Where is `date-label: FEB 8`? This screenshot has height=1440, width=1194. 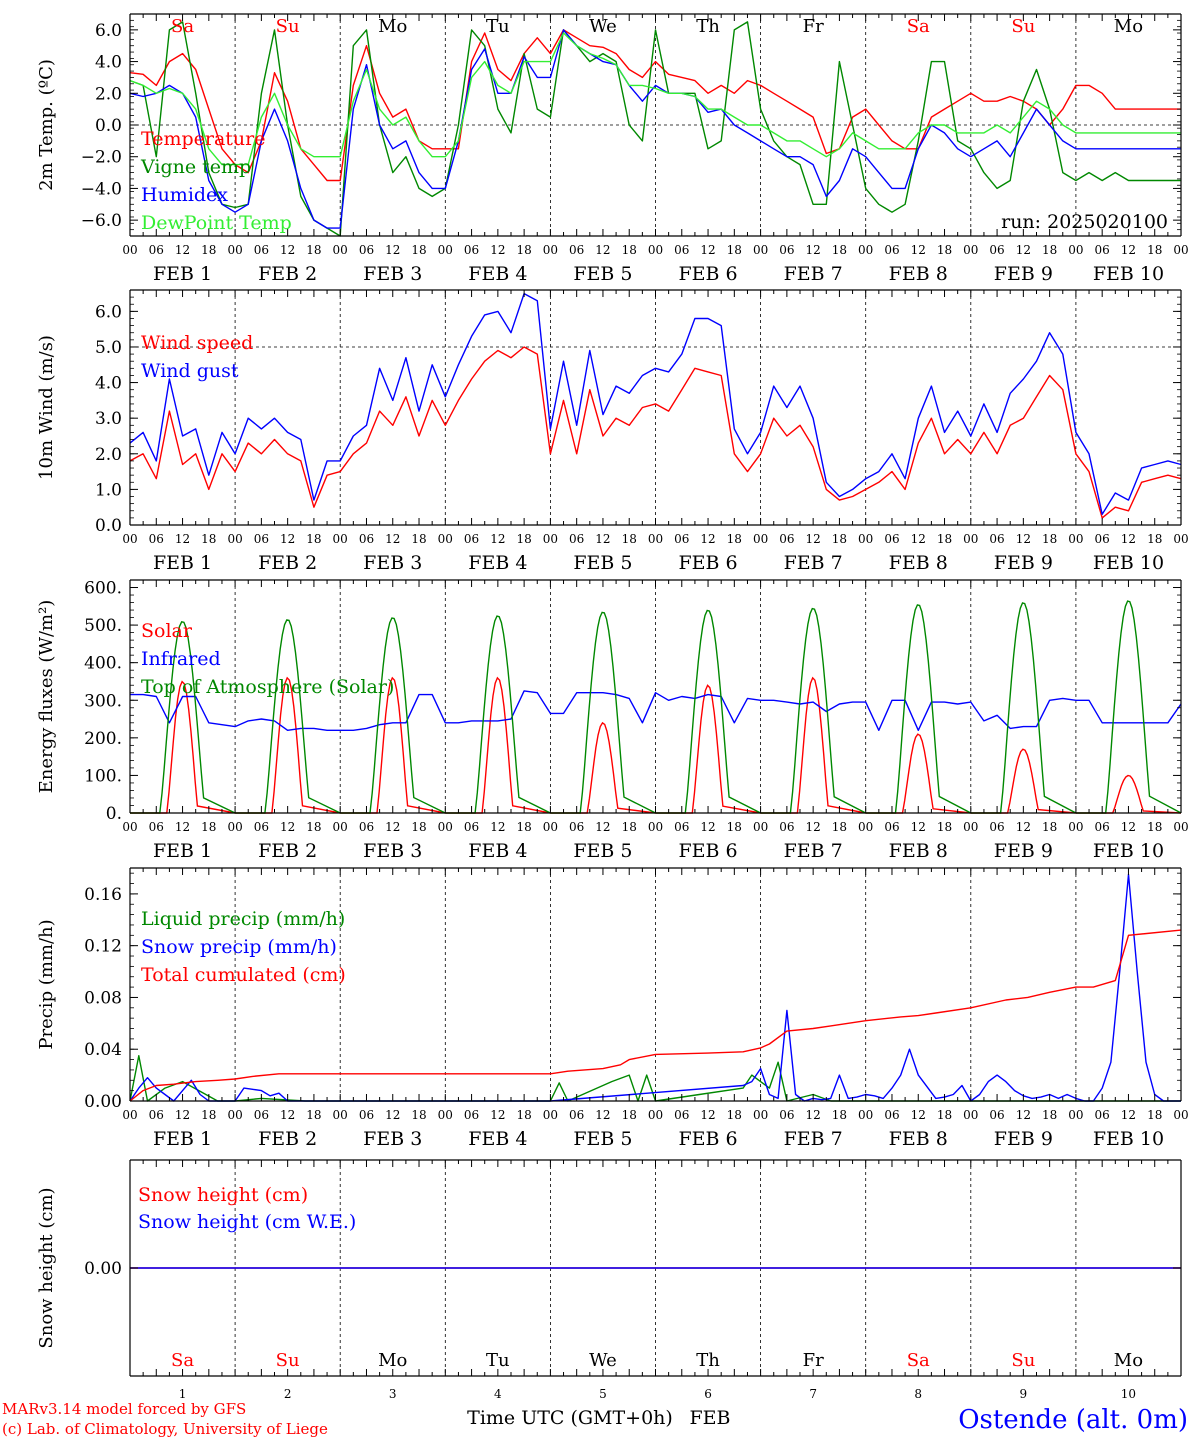 date-label: FEB 8 is located at coordinates (918, 274).